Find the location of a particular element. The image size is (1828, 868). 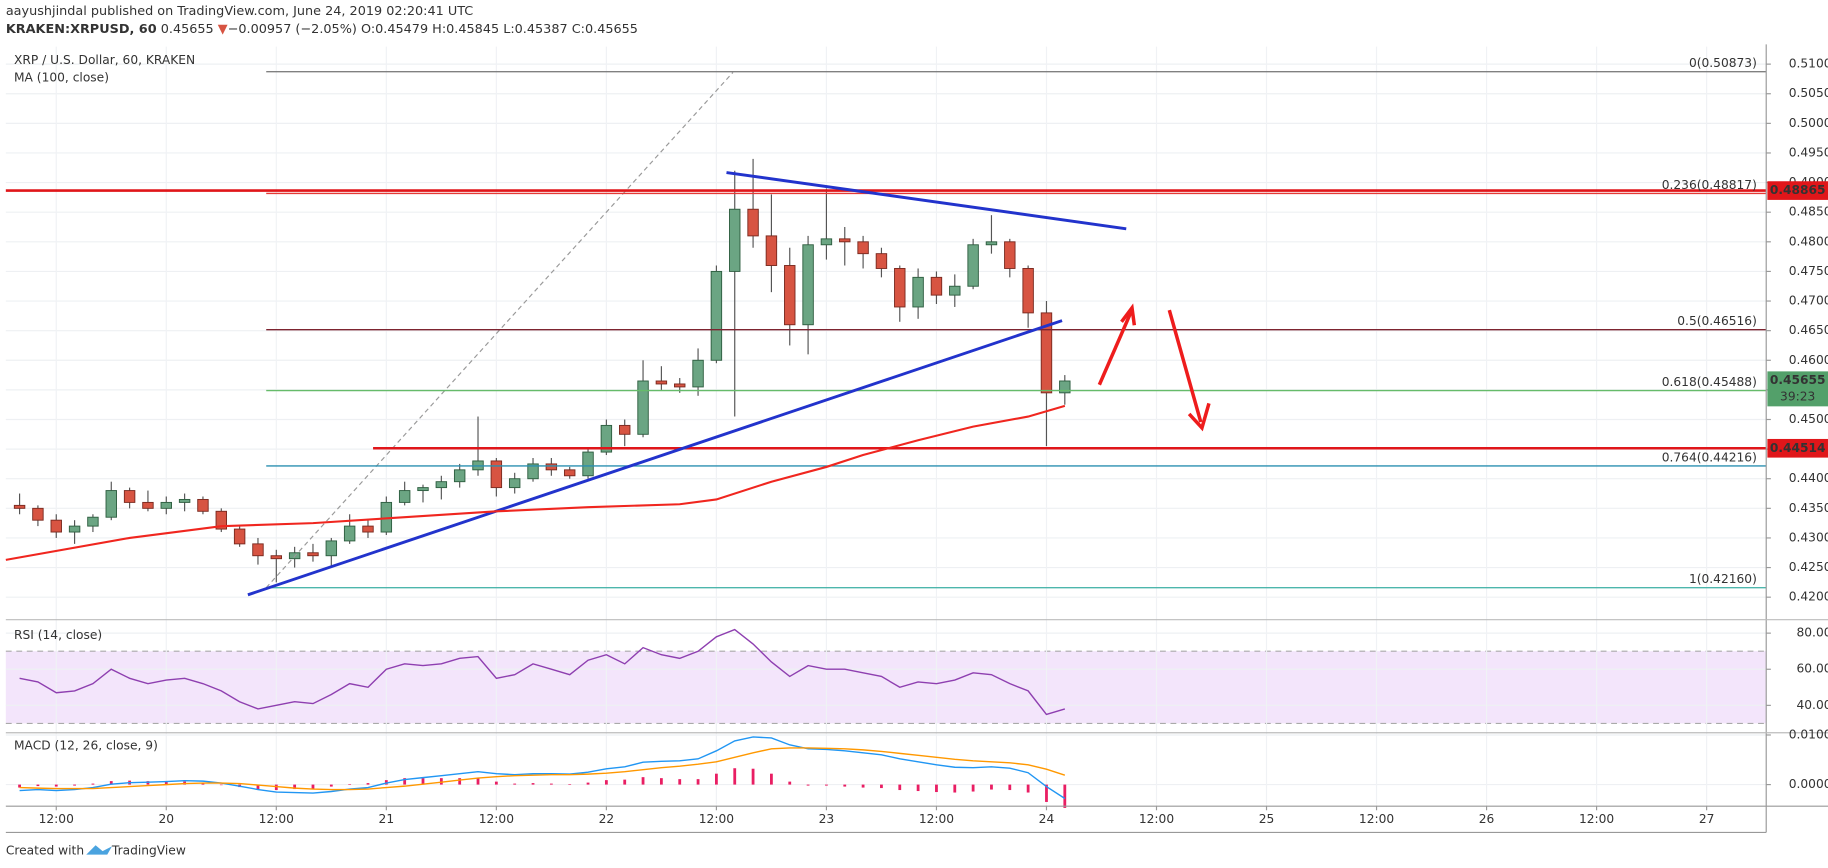

y-tick-label: 0.45000 is located at coordinates (1808, 419).